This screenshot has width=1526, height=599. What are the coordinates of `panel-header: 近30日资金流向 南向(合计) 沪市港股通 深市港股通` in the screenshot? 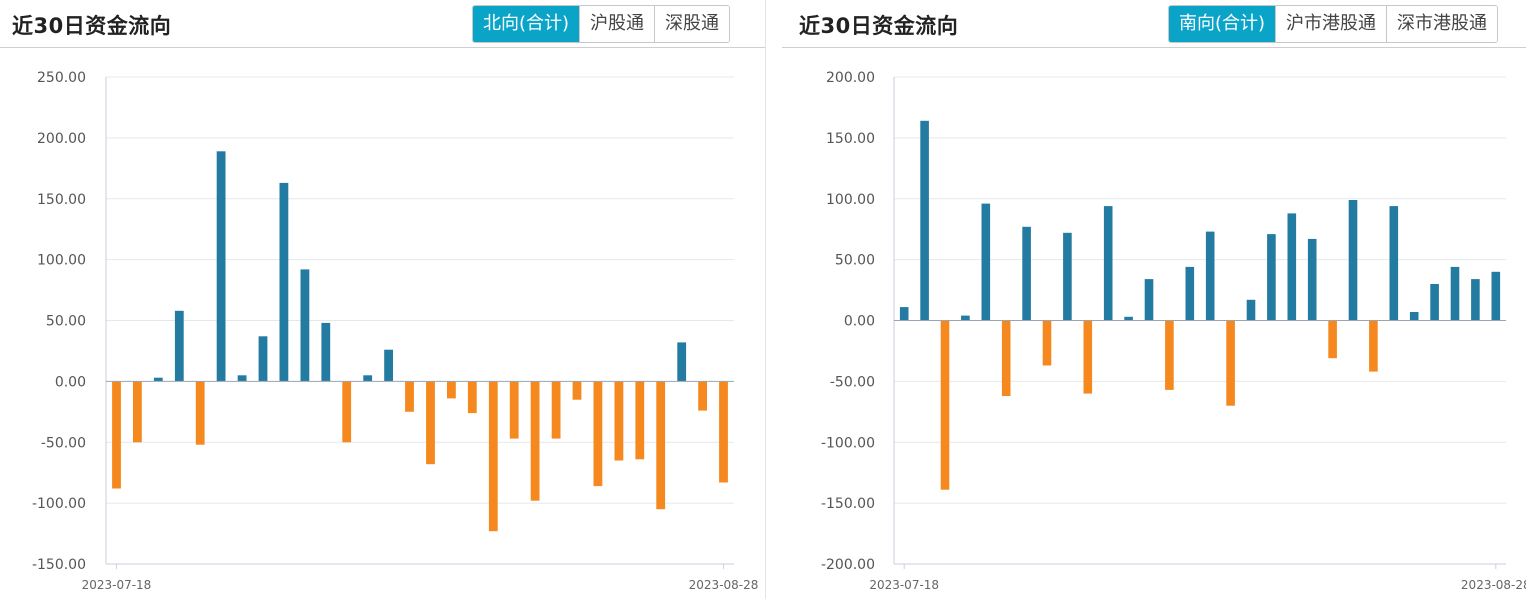 It's located at (1154, 24).